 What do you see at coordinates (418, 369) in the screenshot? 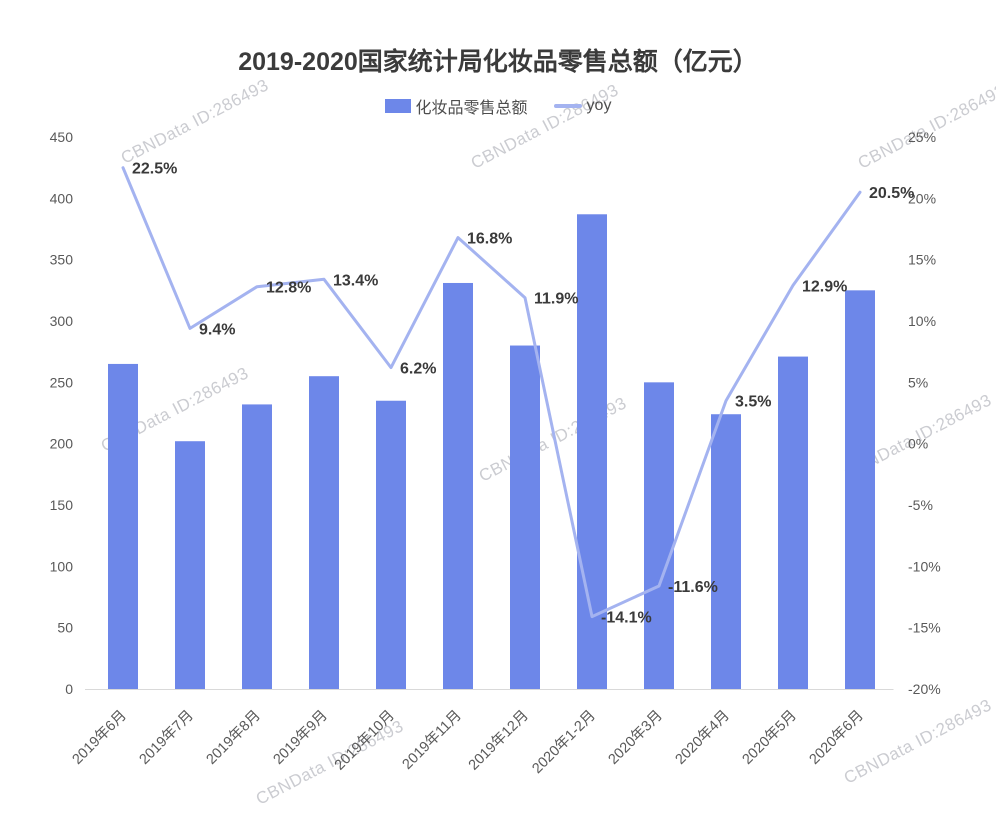
I see `yoy-point-label: 6.2%` at bounding box center [418, 369].